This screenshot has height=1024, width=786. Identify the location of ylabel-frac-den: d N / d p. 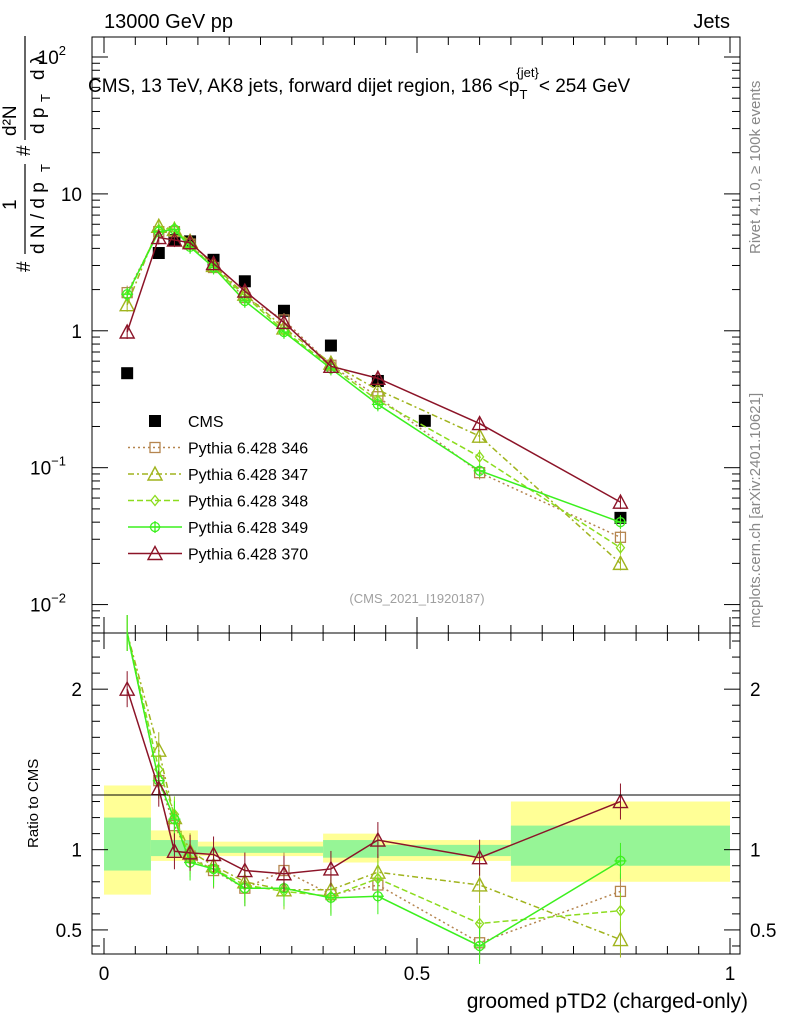
(38, 218).